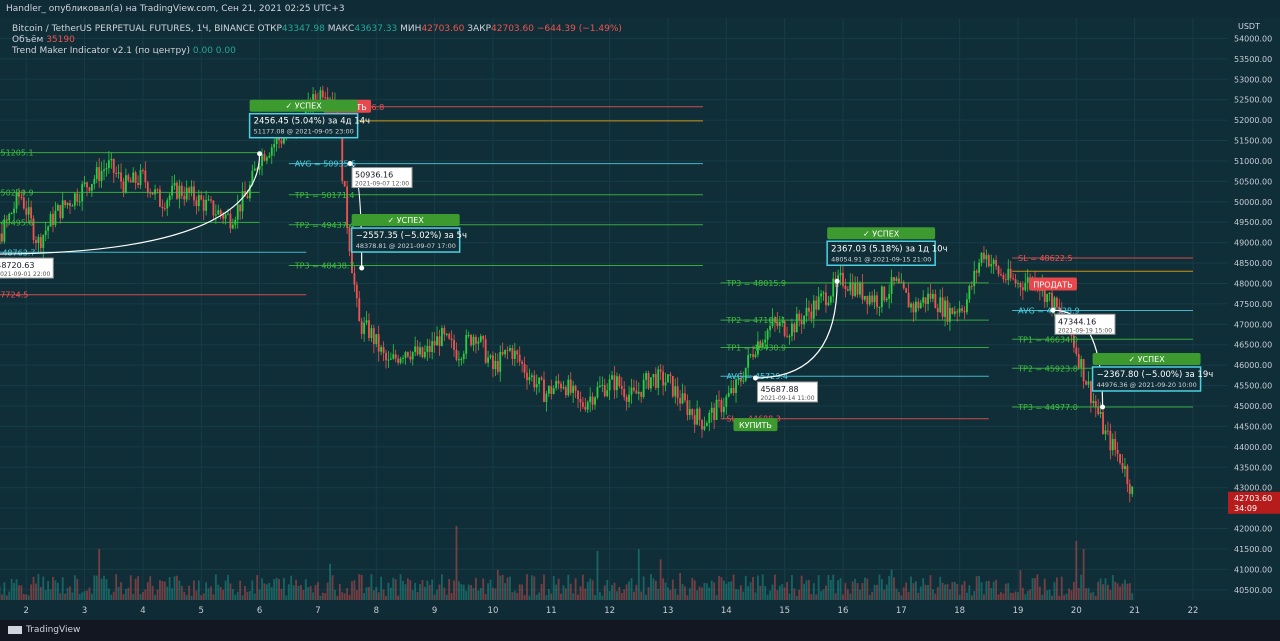 The width and height of the screenshot is (1280, 641). Describe the element at coordinates (303, 29) in the screenshot. I see `open-value: 43347.98` at that location.